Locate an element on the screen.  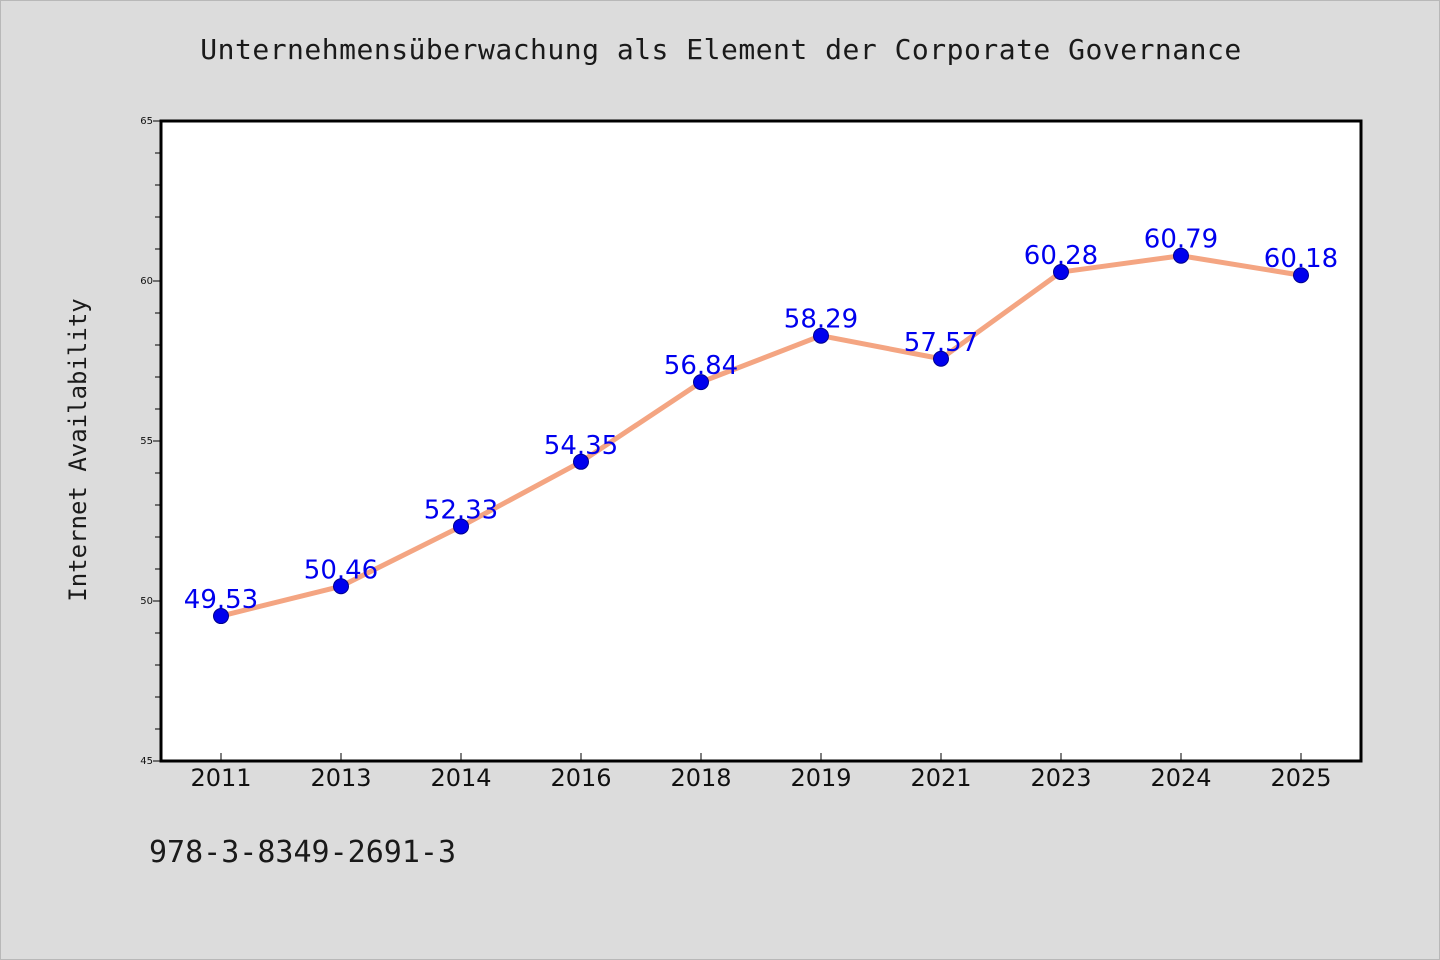
x-tick-label: 2023 is located at coordinates (1060, 778).